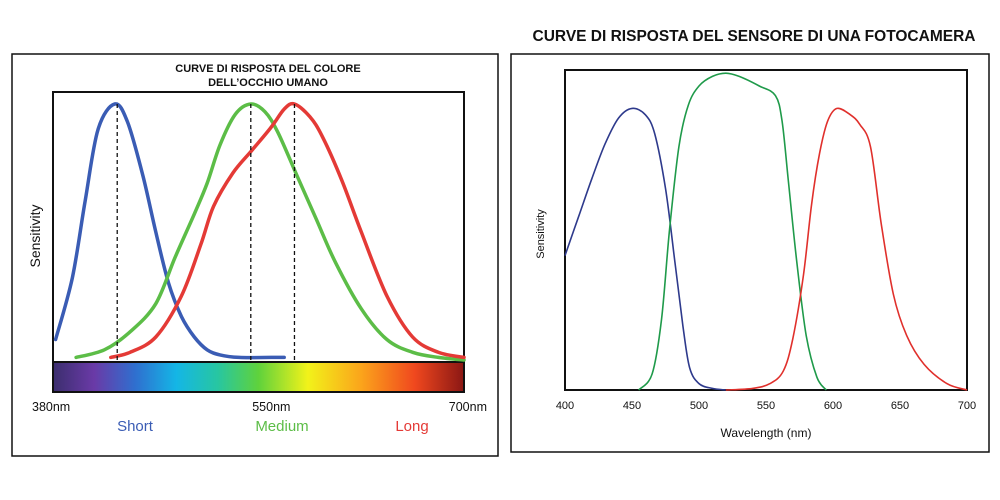 Image resolution: width=1000 pixels, height=500 pixels. I want to click on left-tick-labels: 380nm 550nm 700nm, so click(259, 407).